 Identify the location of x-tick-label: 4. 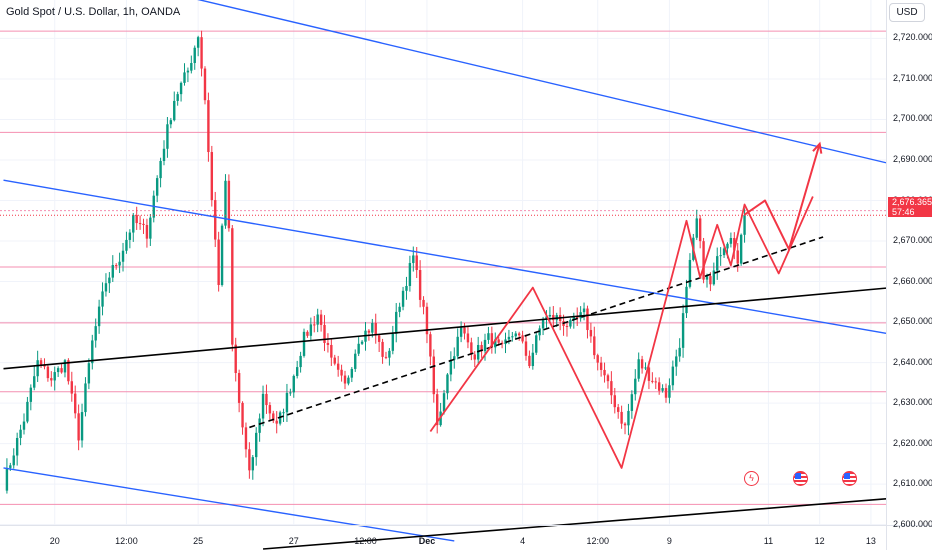
(523, 541).